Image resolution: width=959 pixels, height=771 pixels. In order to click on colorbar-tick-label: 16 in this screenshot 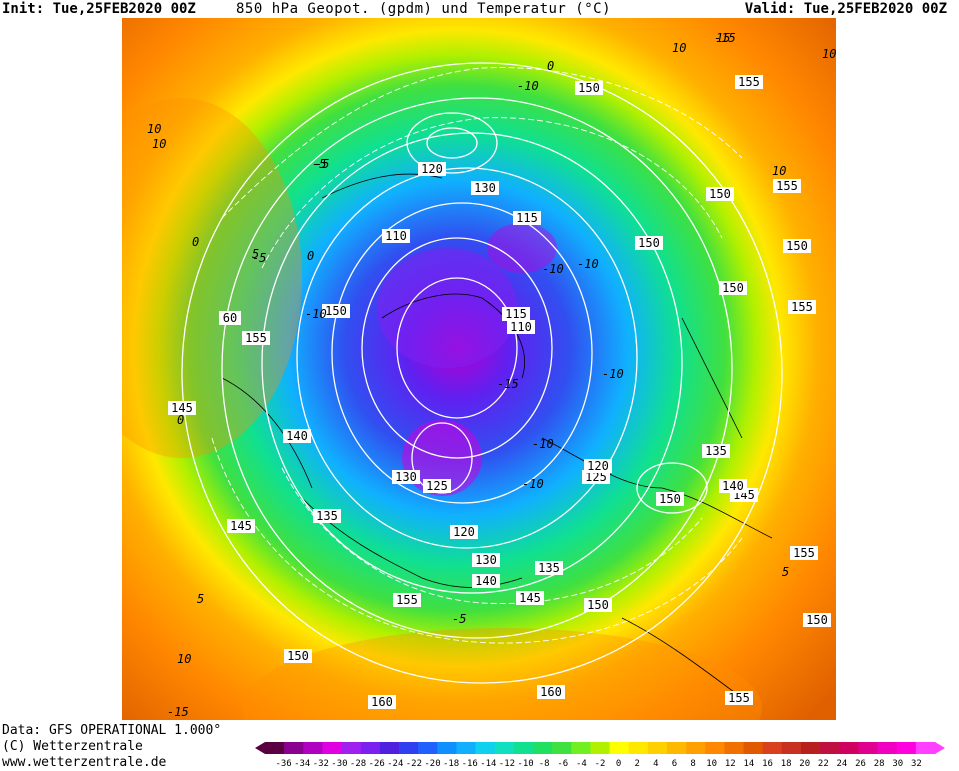, I will do `click(767, 764)`.